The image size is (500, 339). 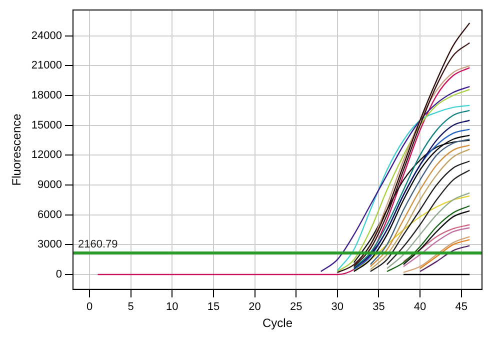 I want to click on x-tick-label: 15, so click(x=213, y=307).